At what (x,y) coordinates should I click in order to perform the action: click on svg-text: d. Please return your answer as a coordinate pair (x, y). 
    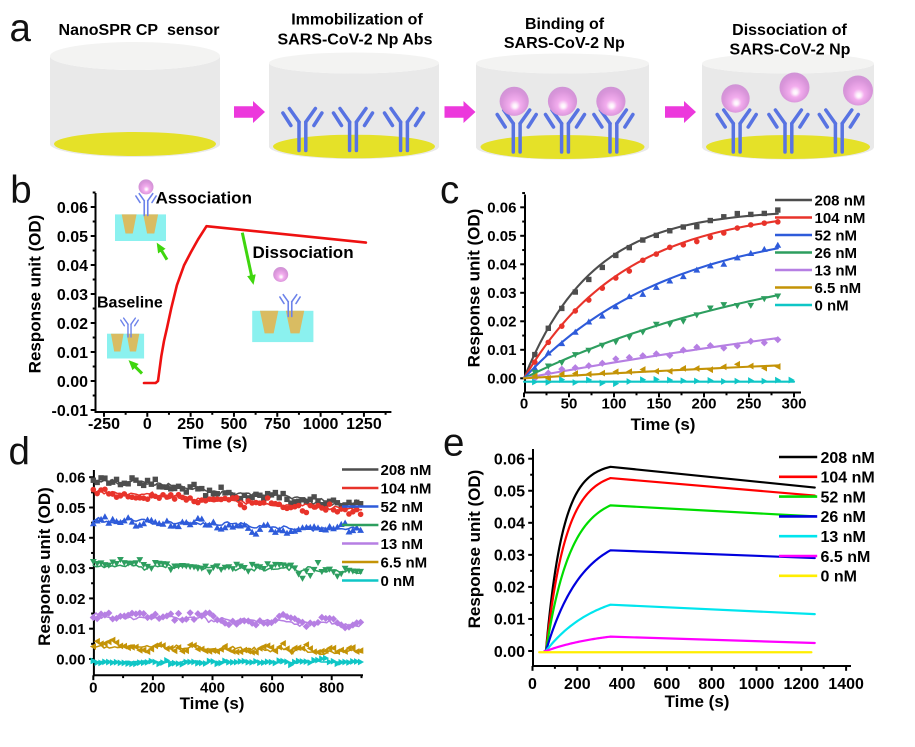
    Looking at the image, I should click on (19, 452).